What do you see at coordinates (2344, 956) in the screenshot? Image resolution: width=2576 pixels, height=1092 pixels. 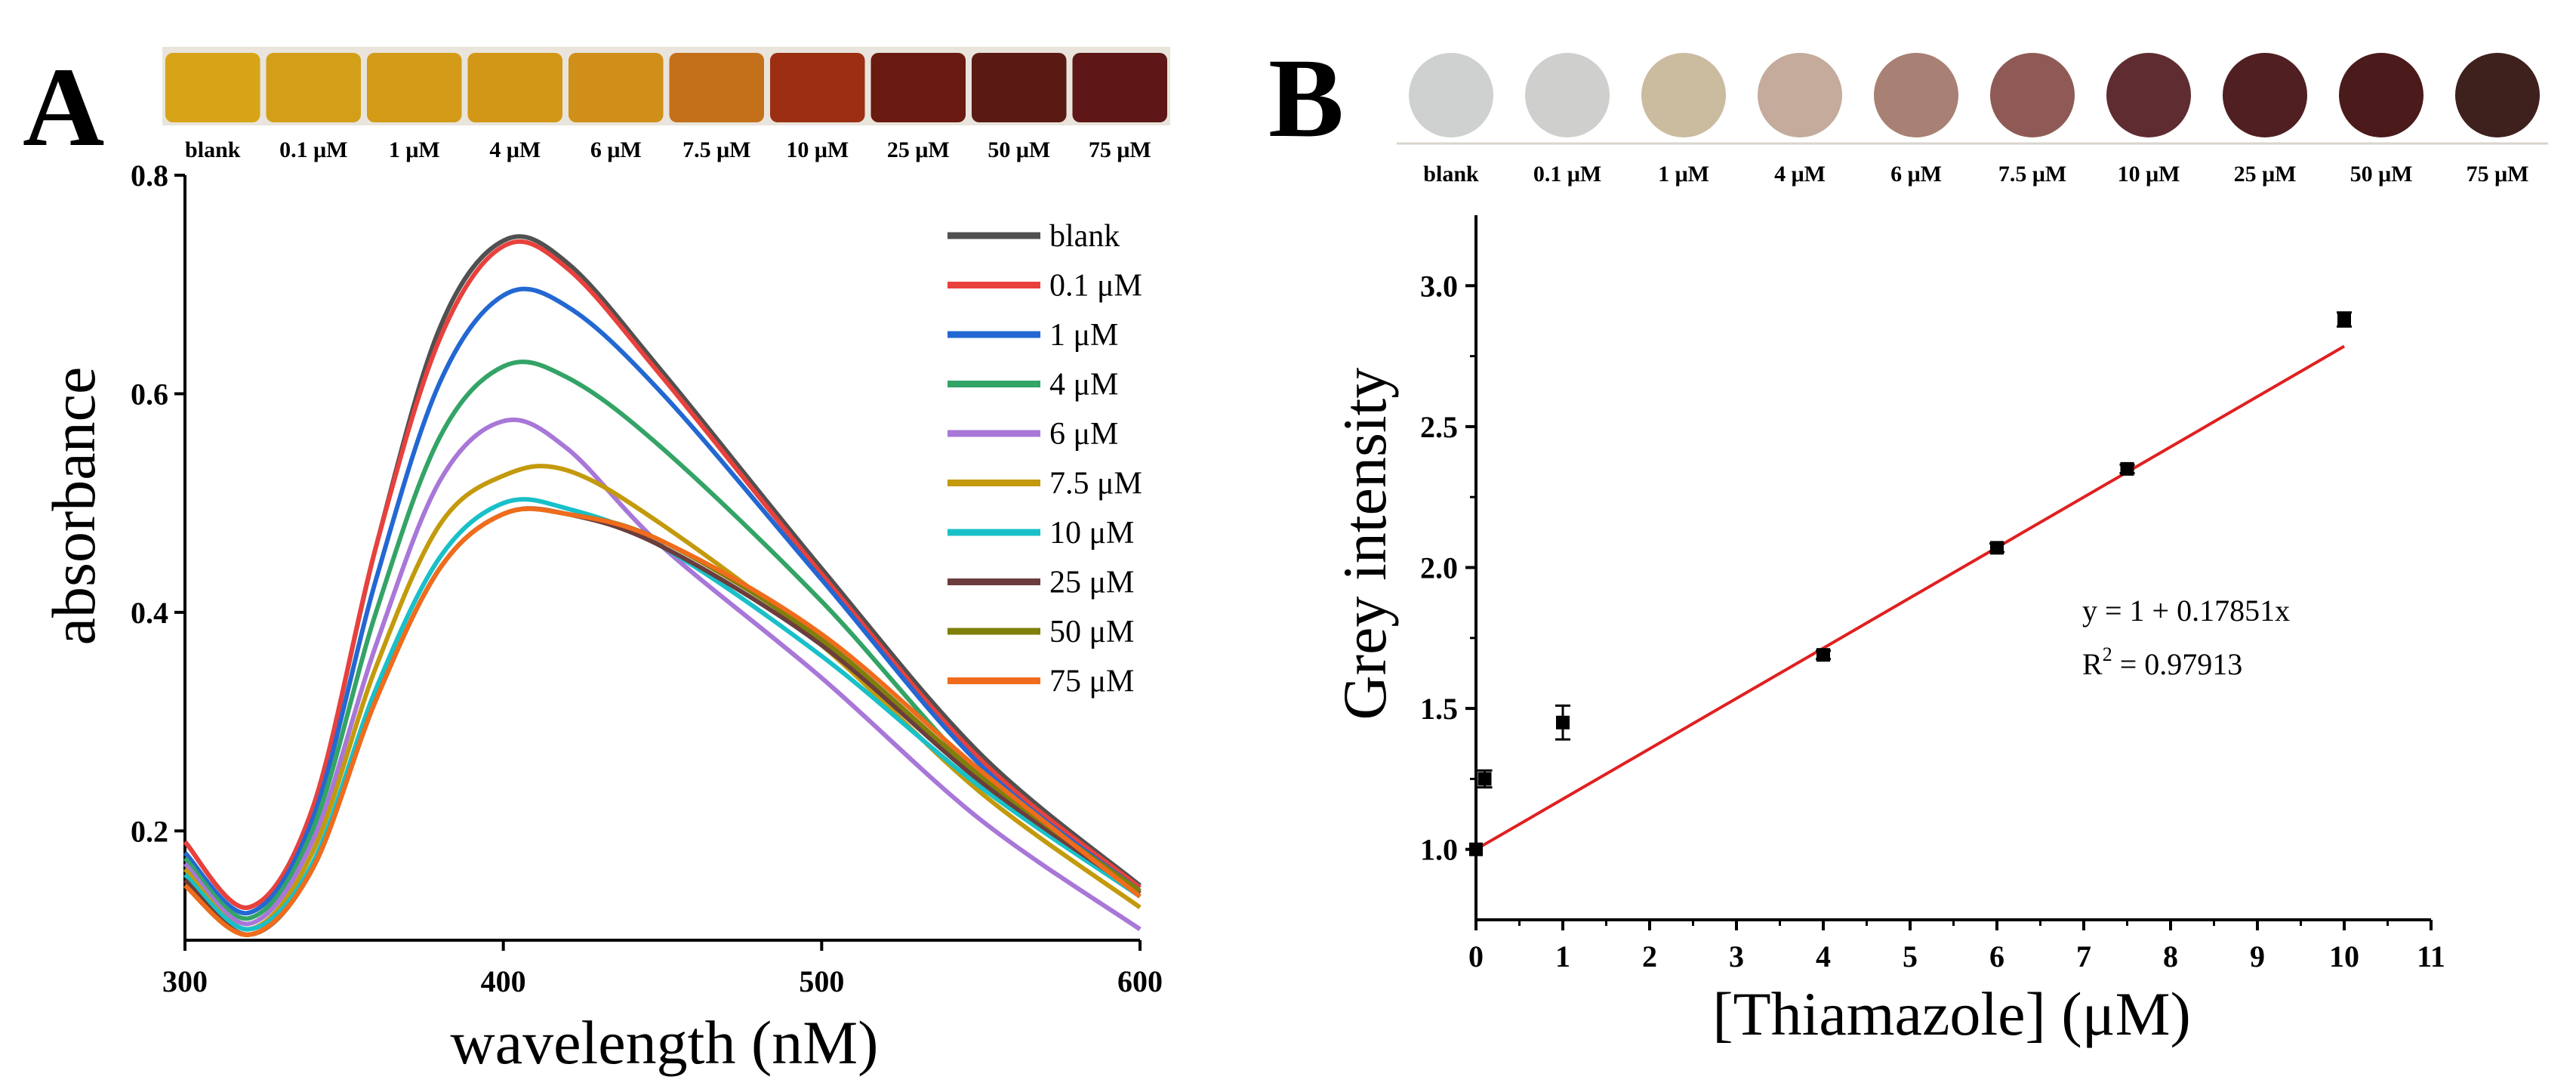 I see `x-tick-label-b: 10` at bounding box center [2344, 956].